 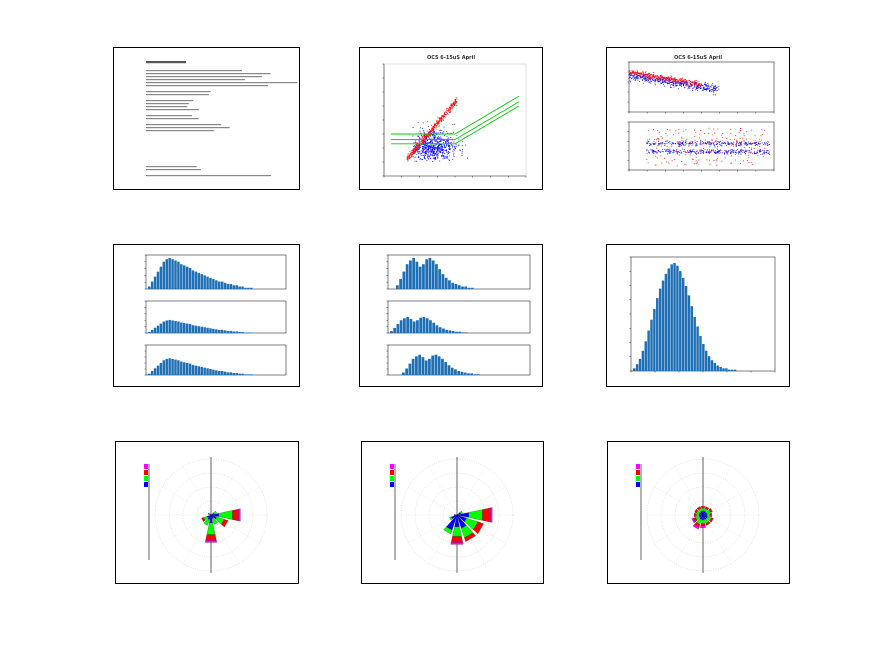 I want to click on scatter-timeseries-chart: OCS 6-15uS April, so click(x=701, y=113).